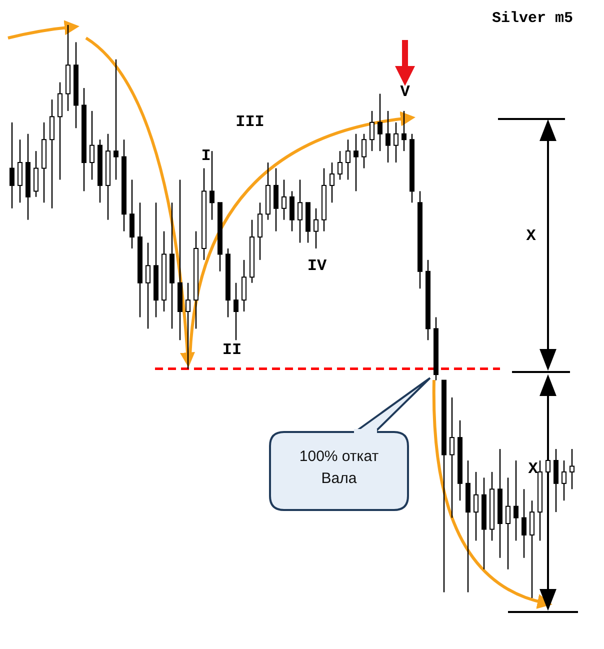  I want to click on annotation: II, so click(232, 350).